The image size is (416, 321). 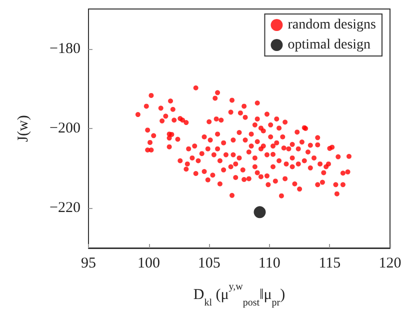 I want to click on y-axis-title: J(w), so click(x=24, y=128).